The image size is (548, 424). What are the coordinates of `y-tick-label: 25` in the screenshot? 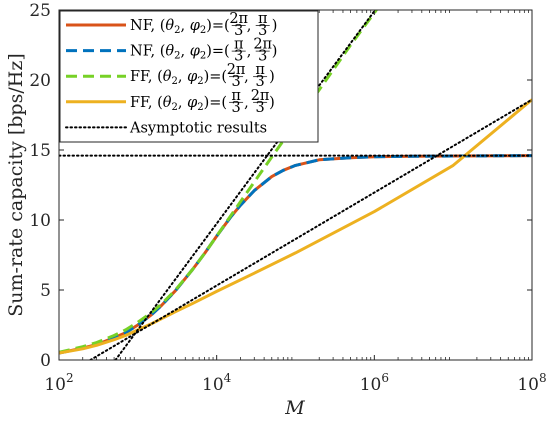 It's located at (40, 11).